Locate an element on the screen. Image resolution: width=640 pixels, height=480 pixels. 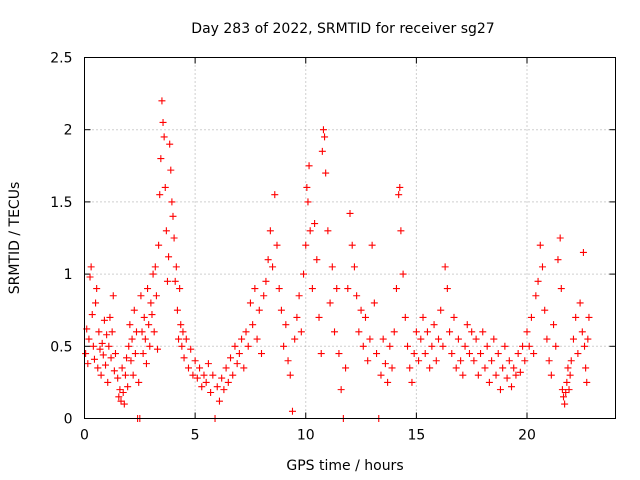
y-tick-label: 2 is located at coordinates (68, 131).